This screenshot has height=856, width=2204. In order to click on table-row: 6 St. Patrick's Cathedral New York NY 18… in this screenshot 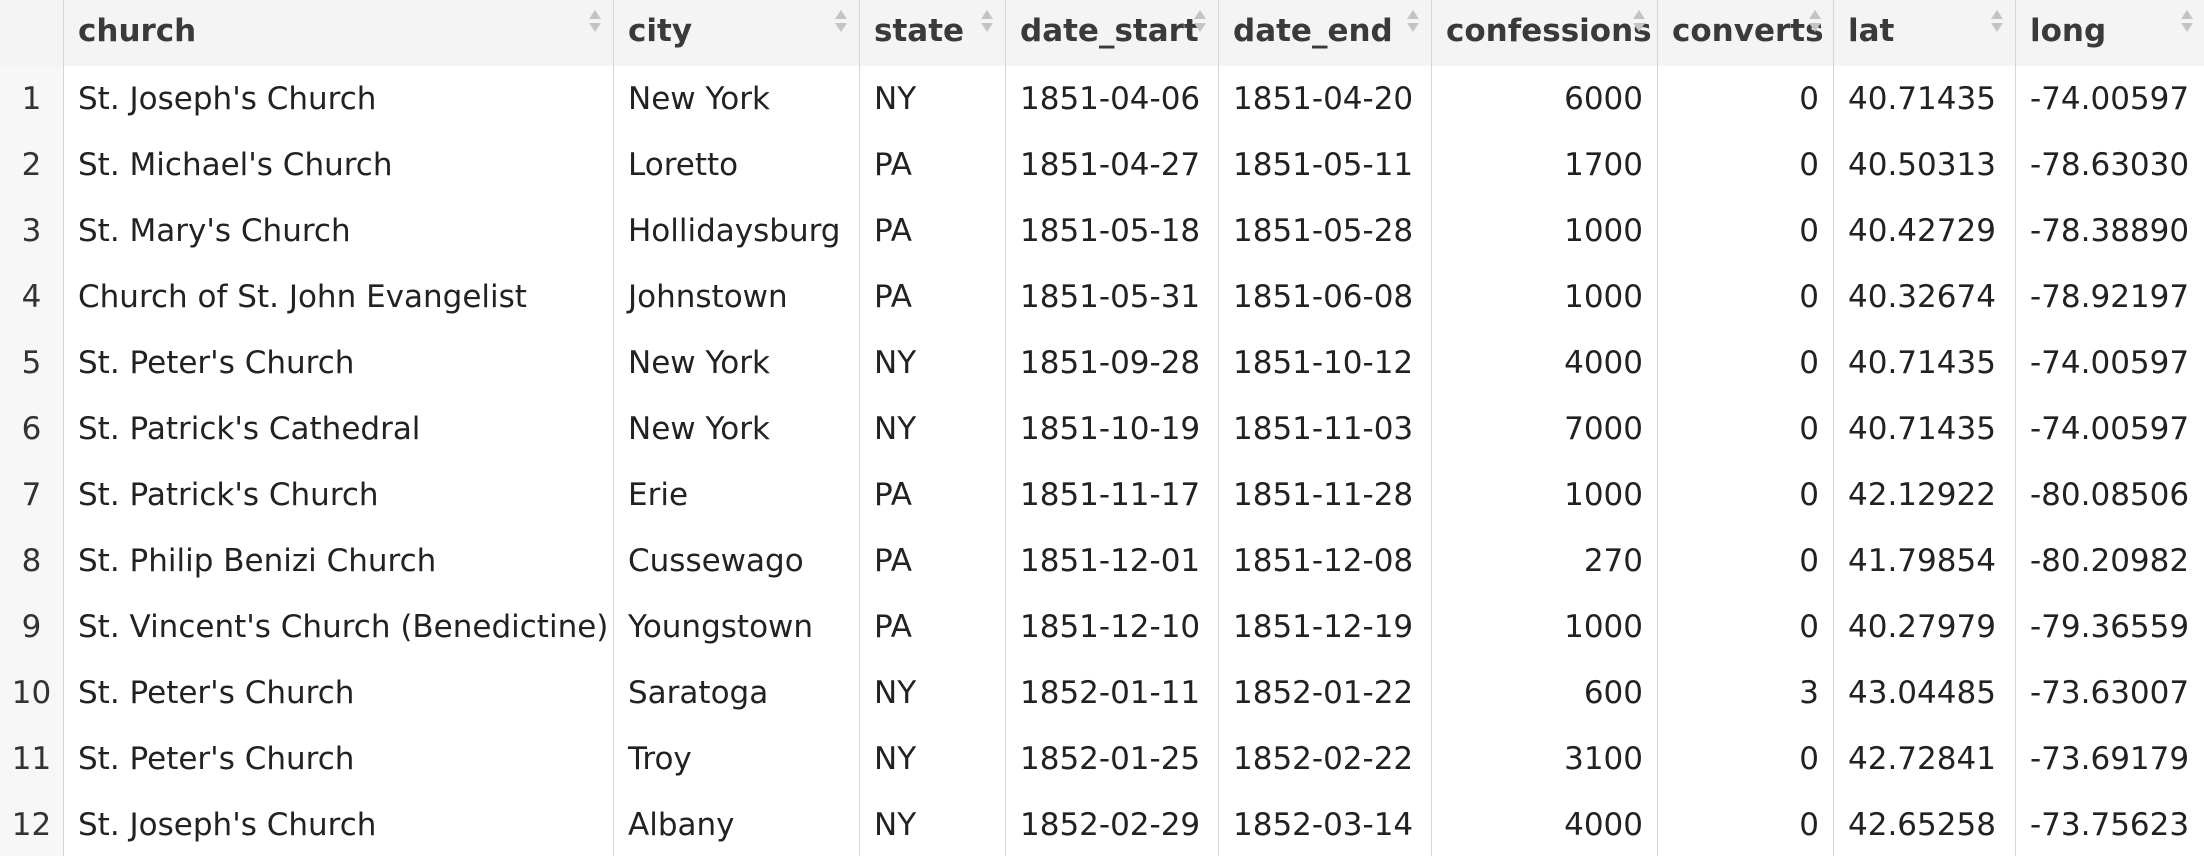, I will do `click(1102, 429)`.